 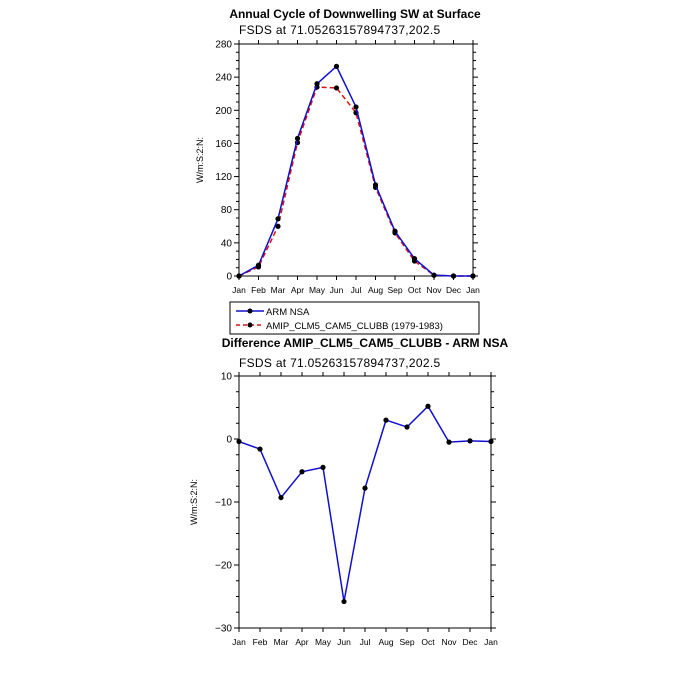 I want to click on legend-label-model: AMIP_CLM5_CAM5_CLUBB (1979-1983), so click(x=354, y=326).